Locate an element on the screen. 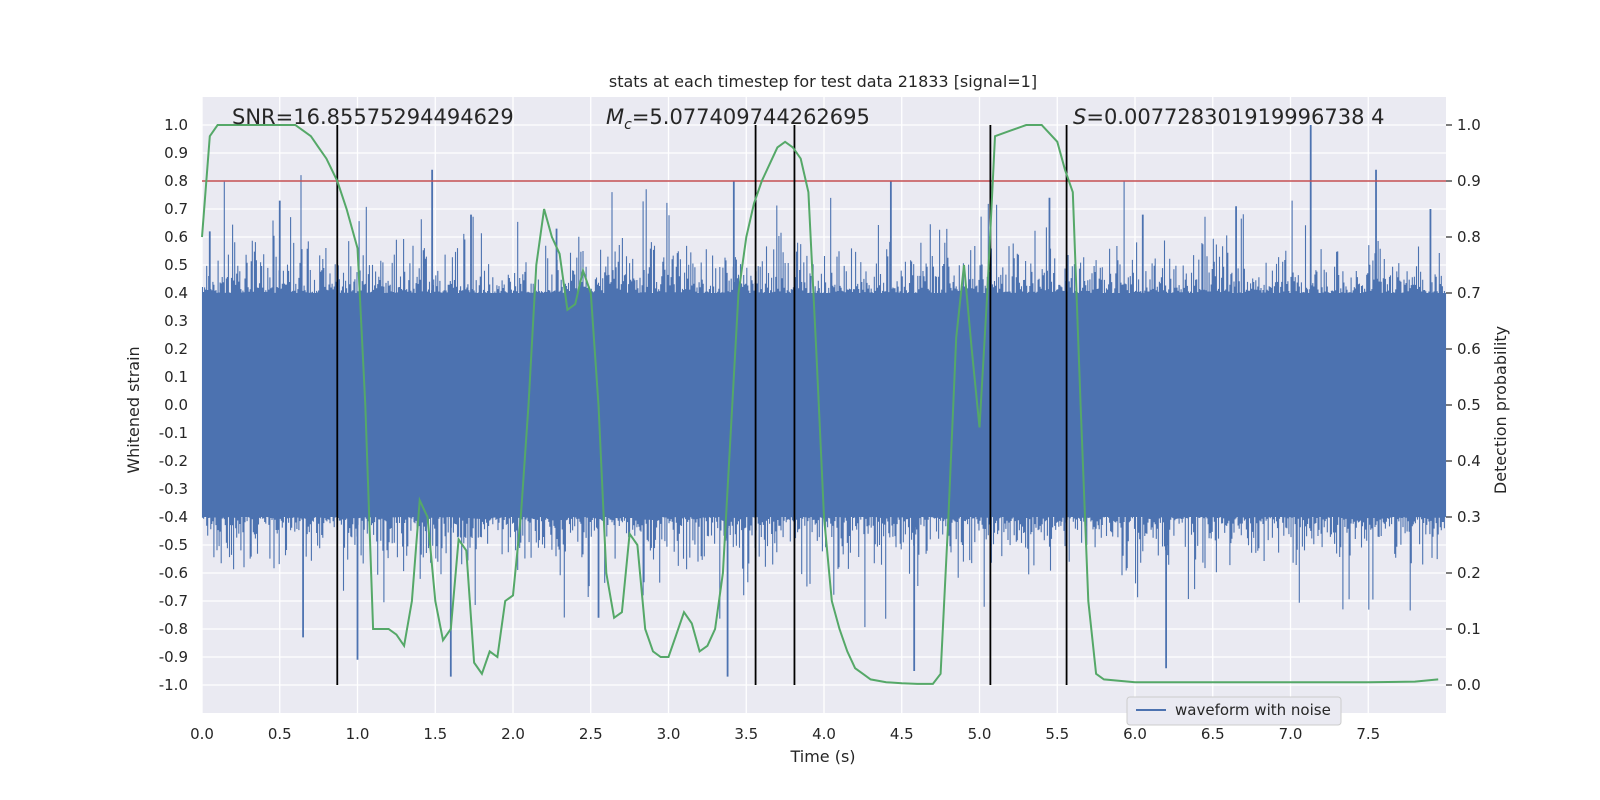 The image size is (1600, 800). x-tick-label: 0.0 is located at coordinates (202, 734).